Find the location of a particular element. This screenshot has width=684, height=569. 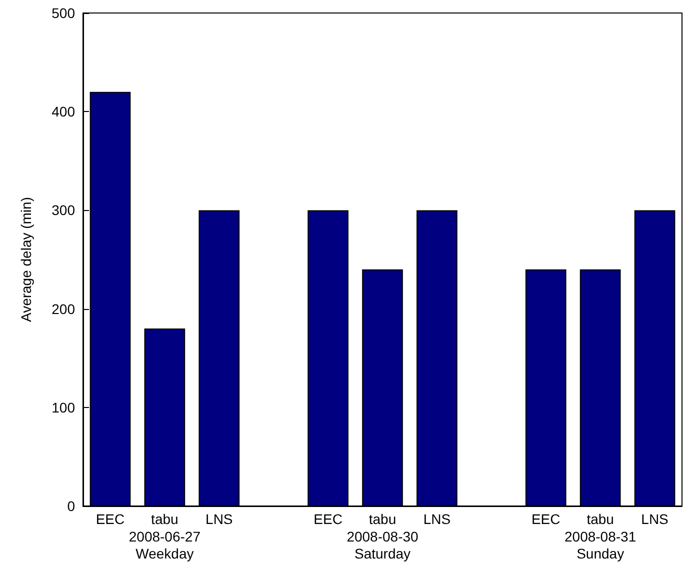

y-tick-label: 400 is located at coordinates (64, 112).